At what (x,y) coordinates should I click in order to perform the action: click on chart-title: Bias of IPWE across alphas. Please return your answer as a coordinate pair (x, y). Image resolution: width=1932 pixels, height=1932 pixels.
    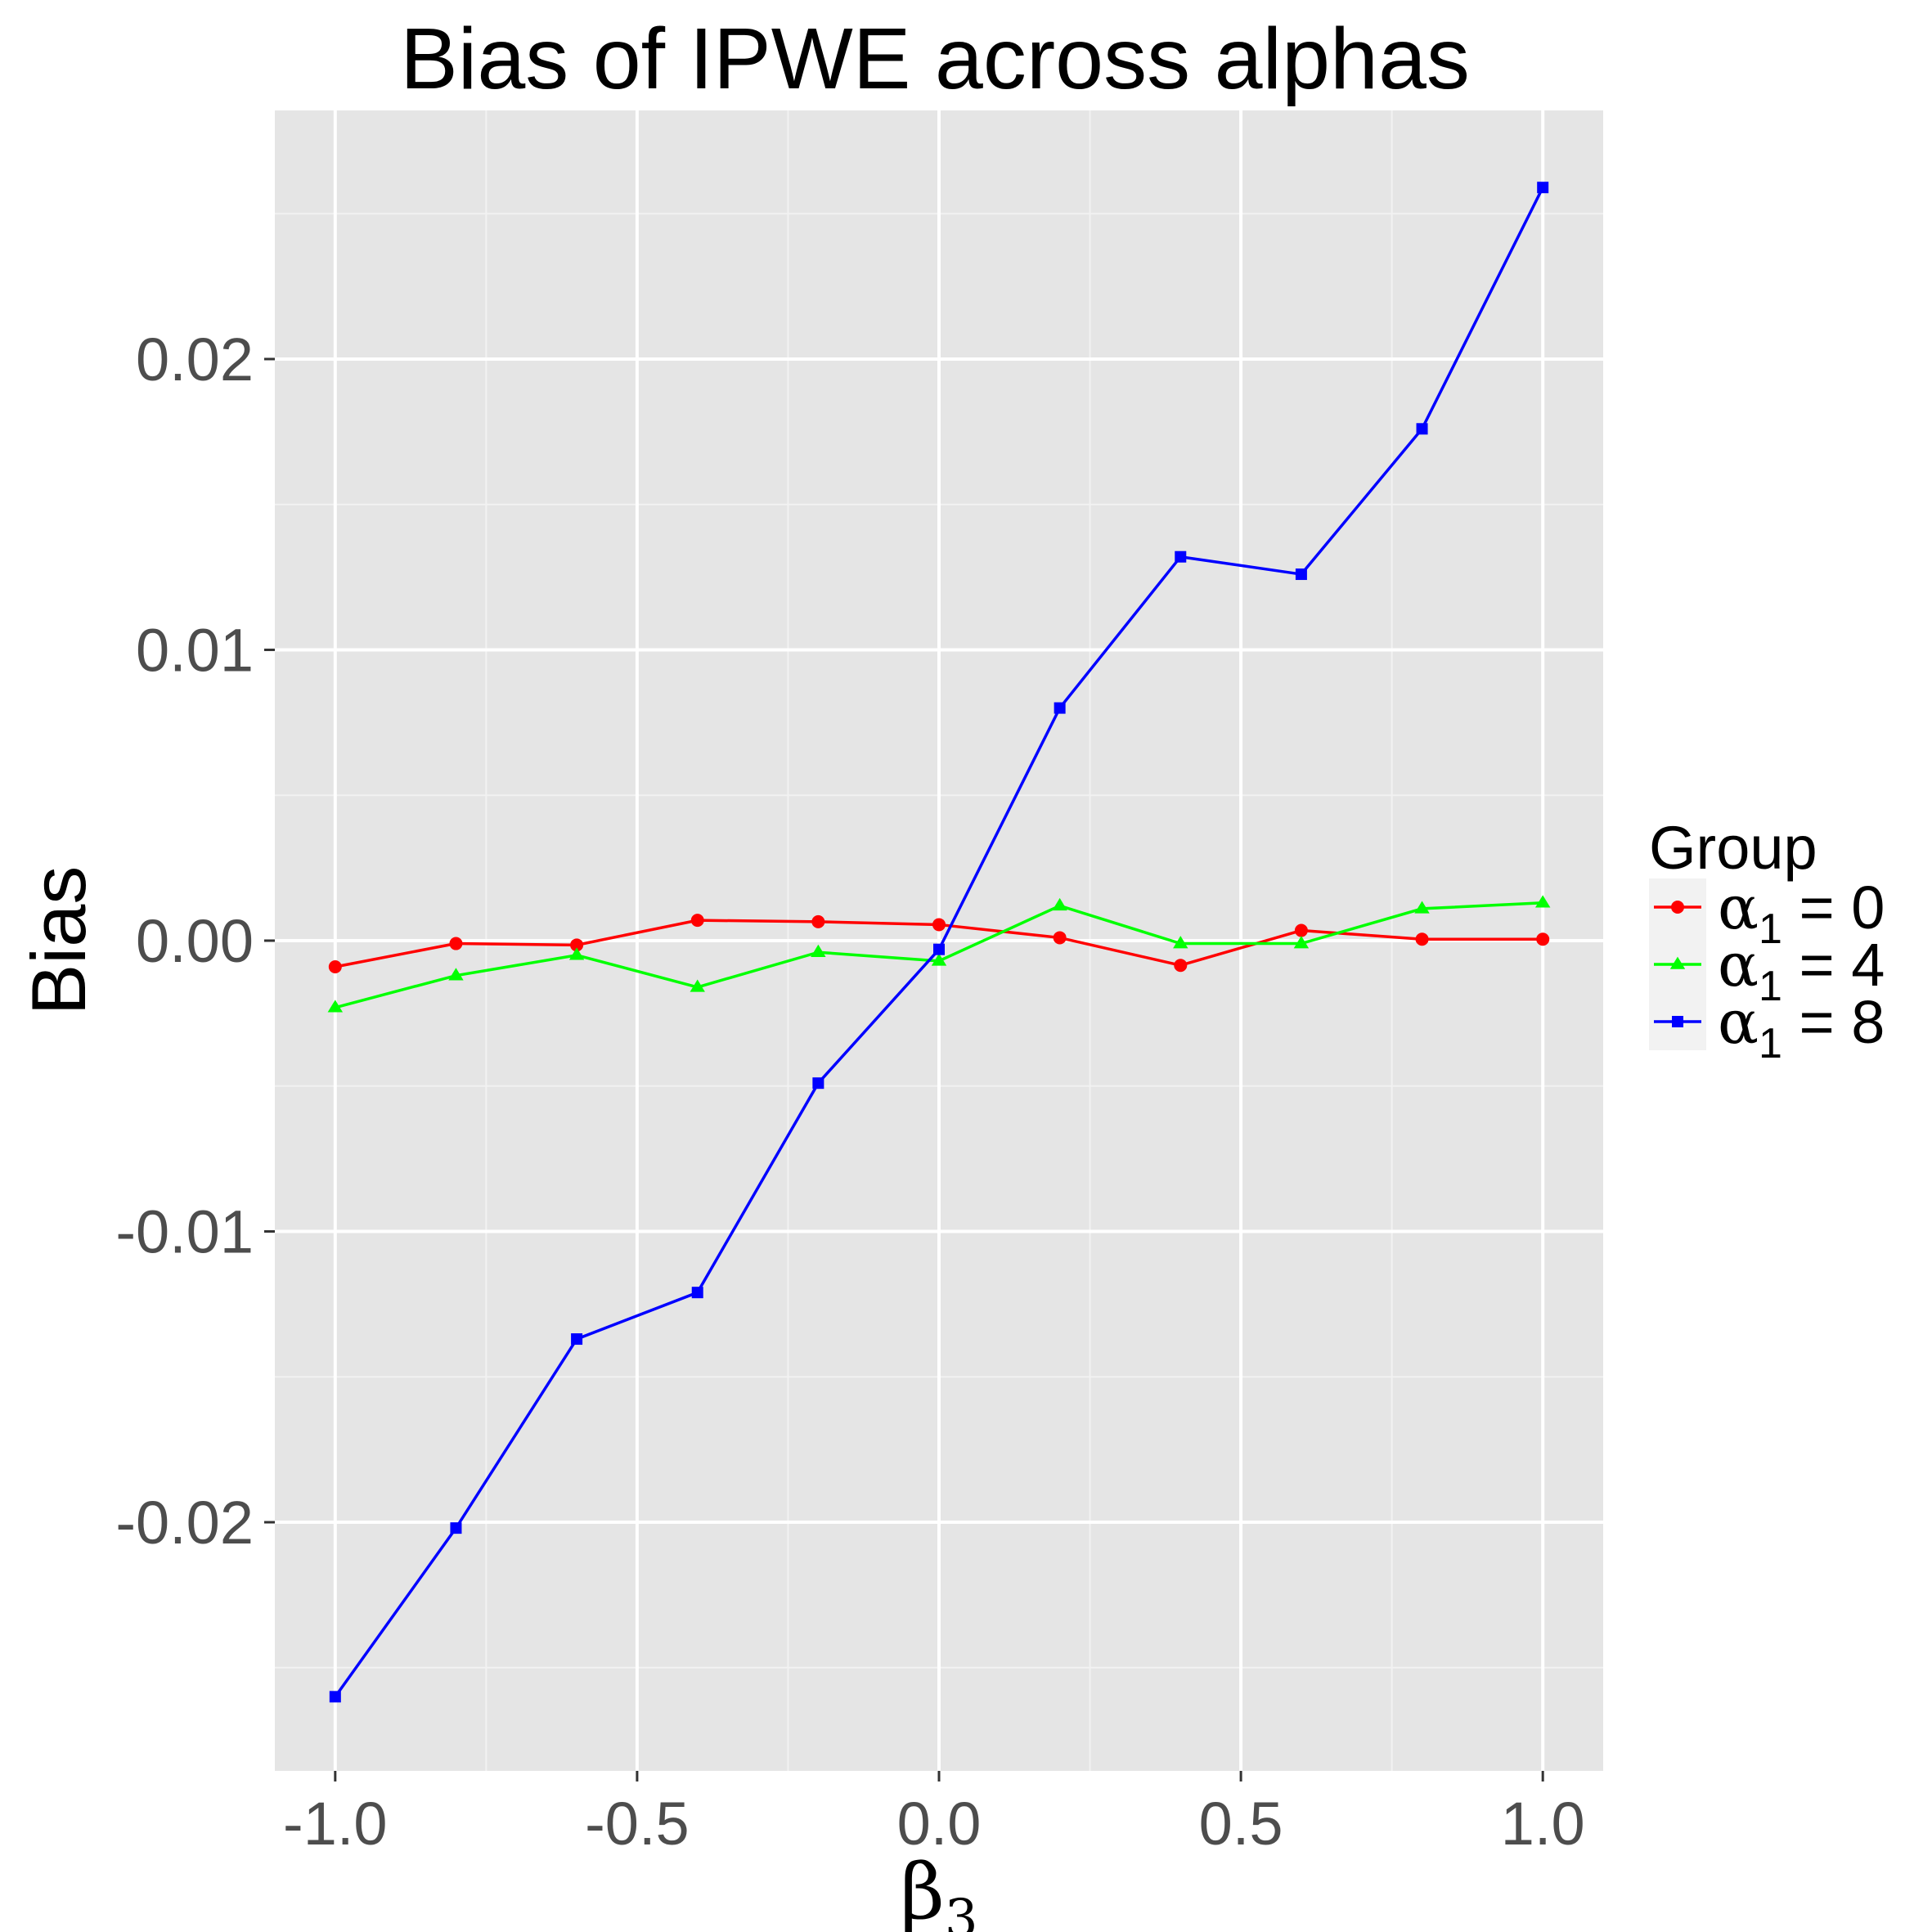
    Looking at the image, I should click on (935, 59).